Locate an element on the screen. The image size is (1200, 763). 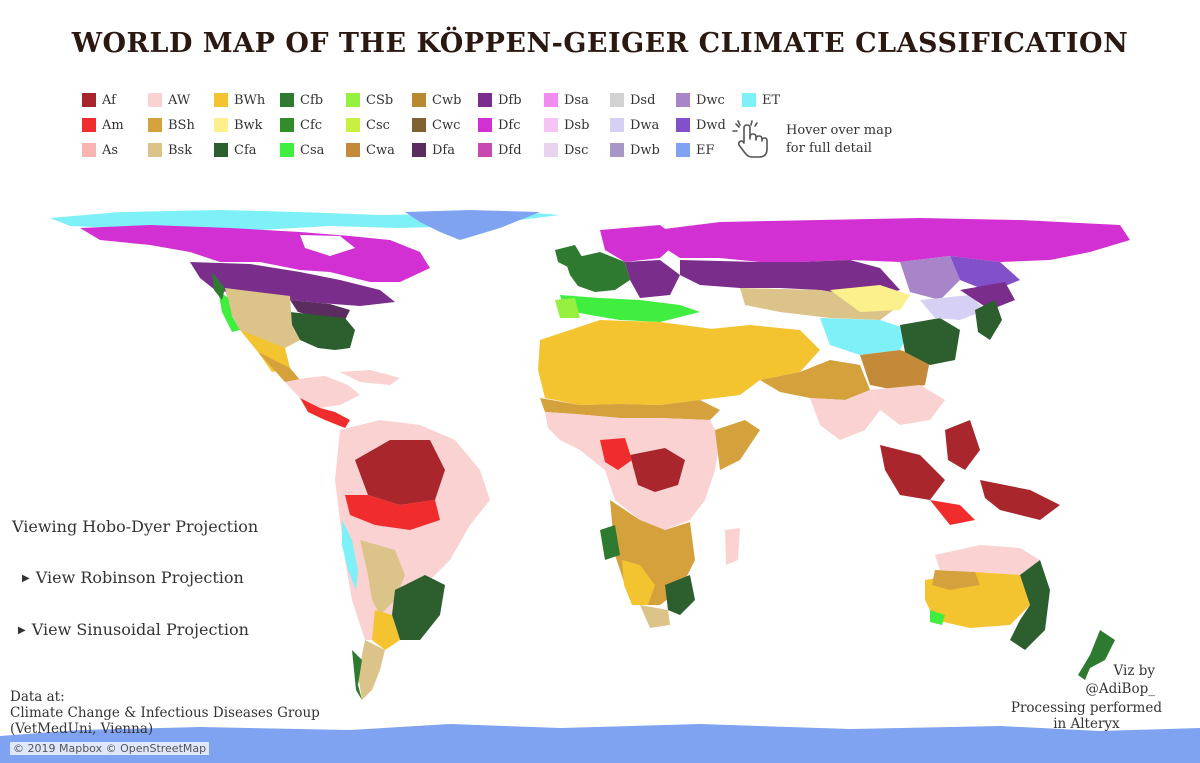
legend-label: AW is located at coordinates (179, 100).